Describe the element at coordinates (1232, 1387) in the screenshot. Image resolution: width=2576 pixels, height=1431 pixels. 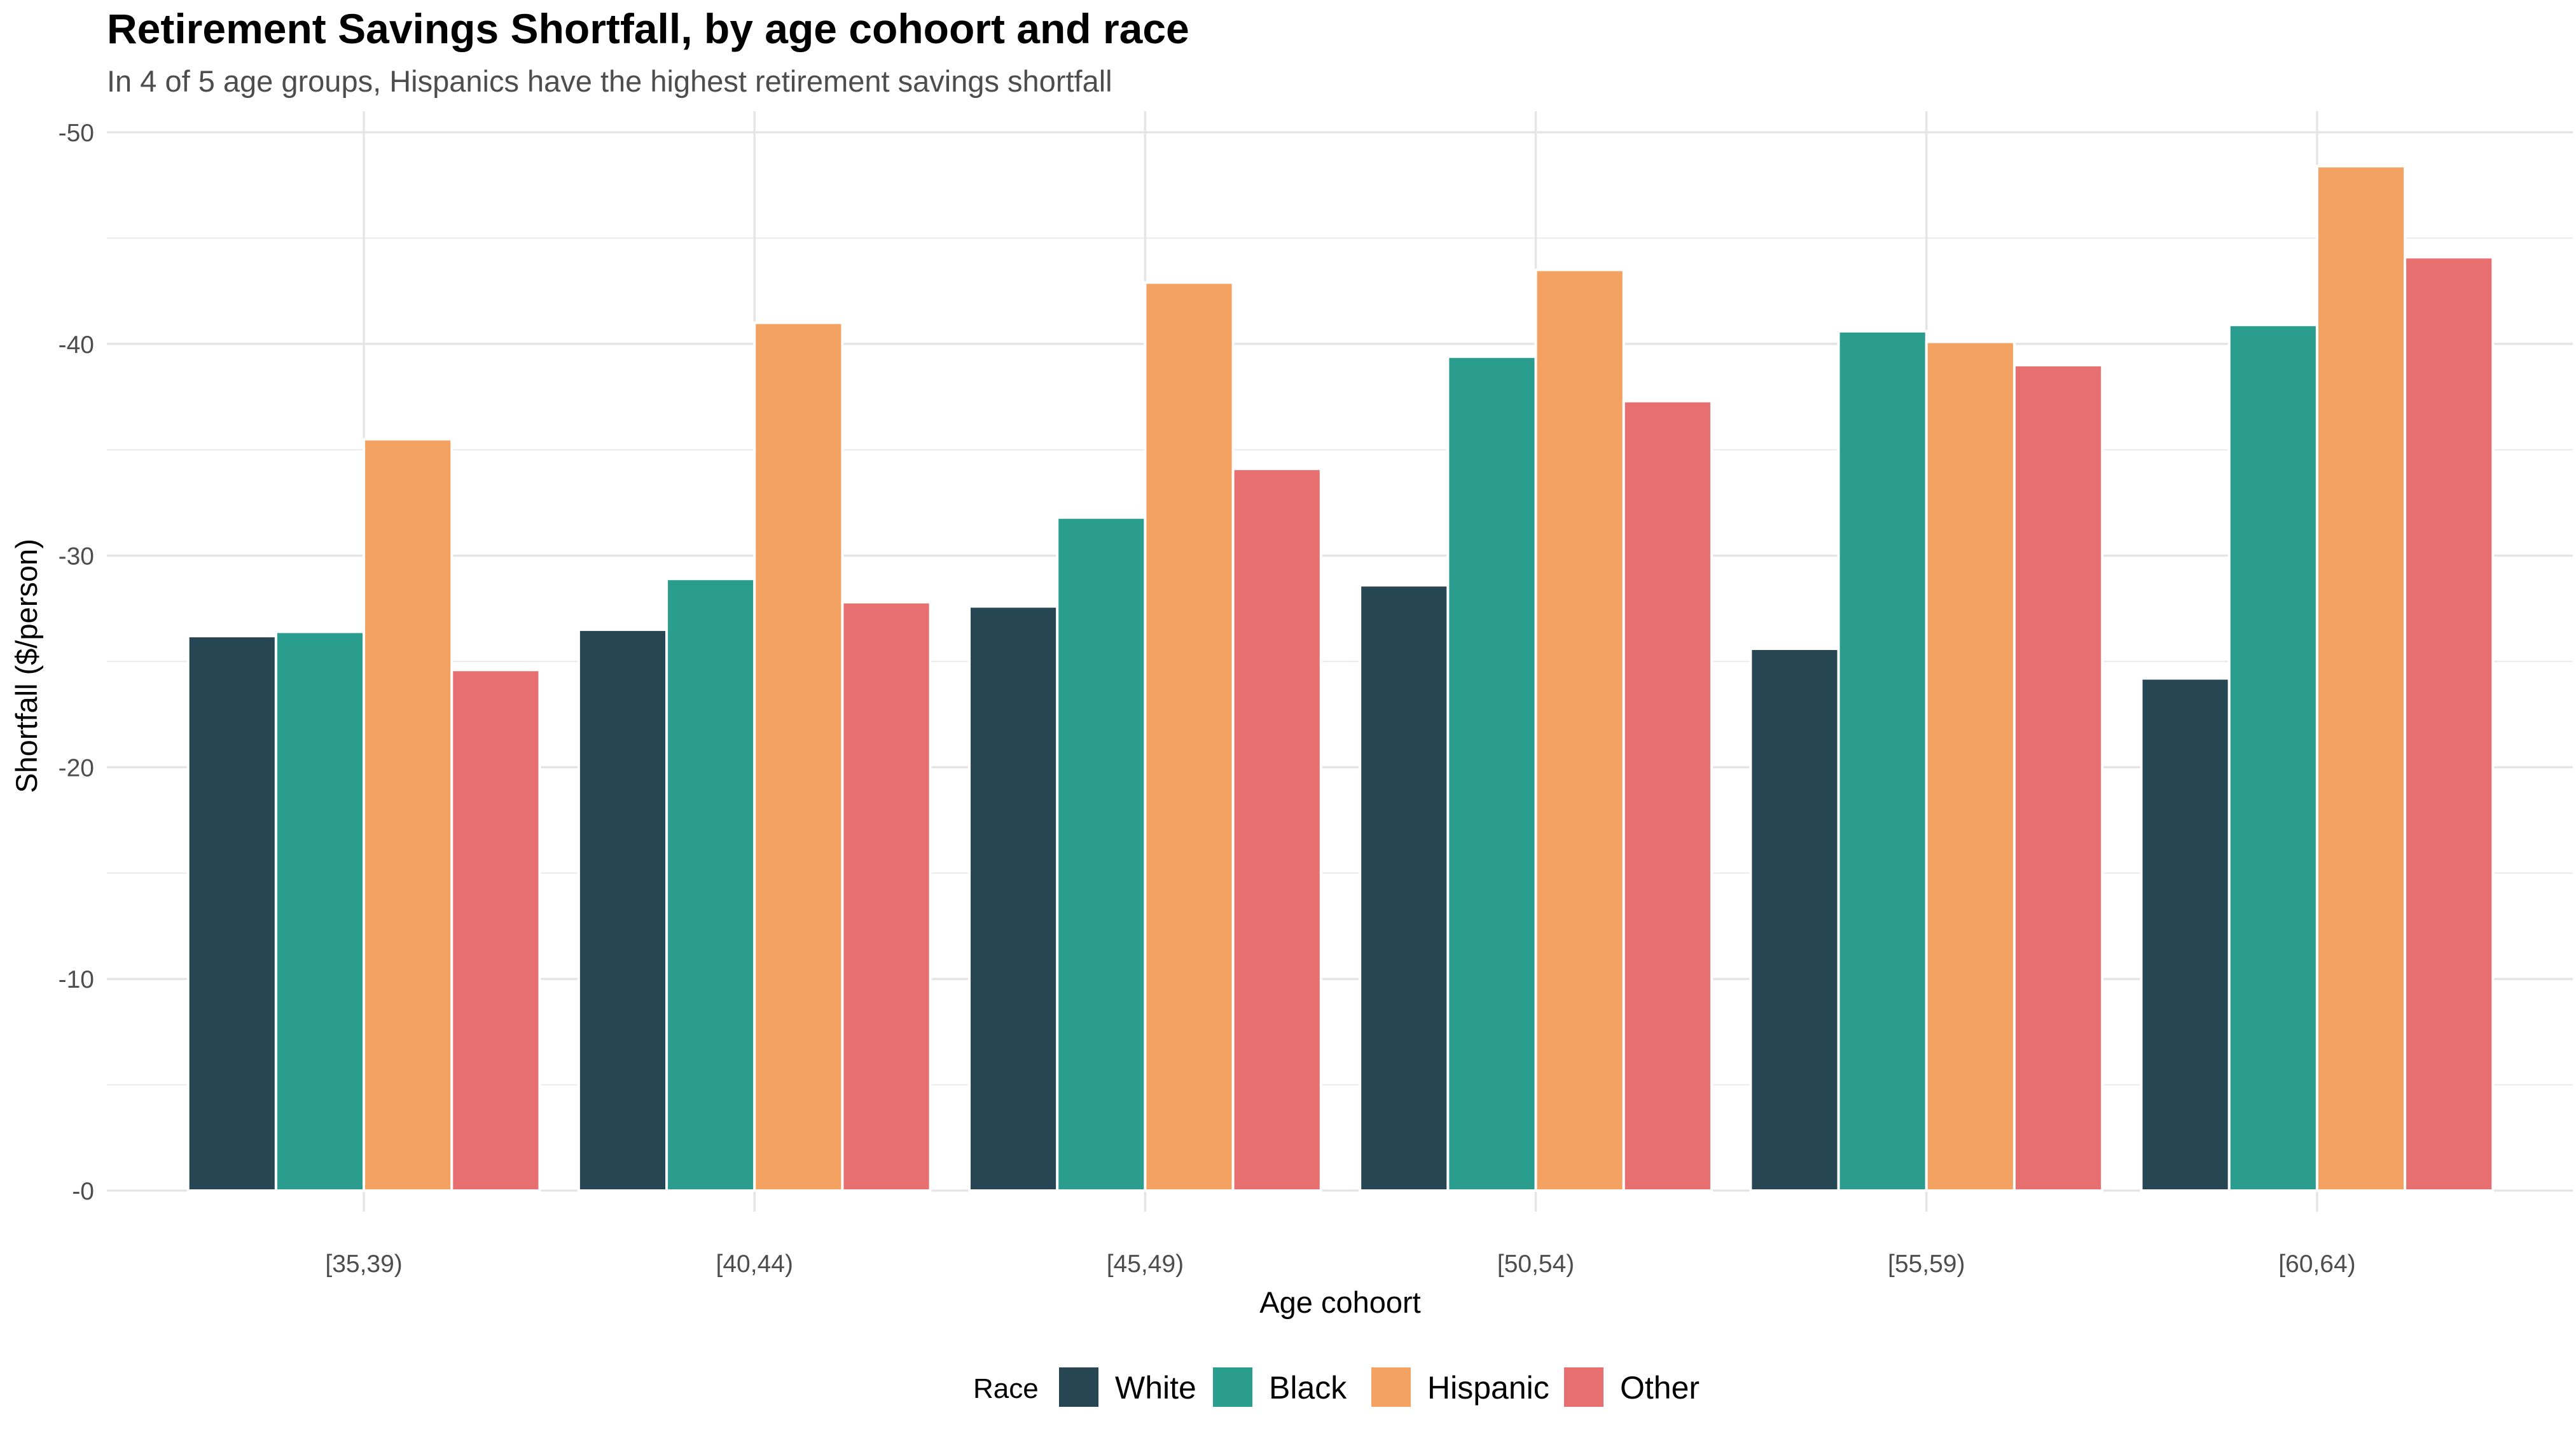
I see `legend-key-black` at that location.